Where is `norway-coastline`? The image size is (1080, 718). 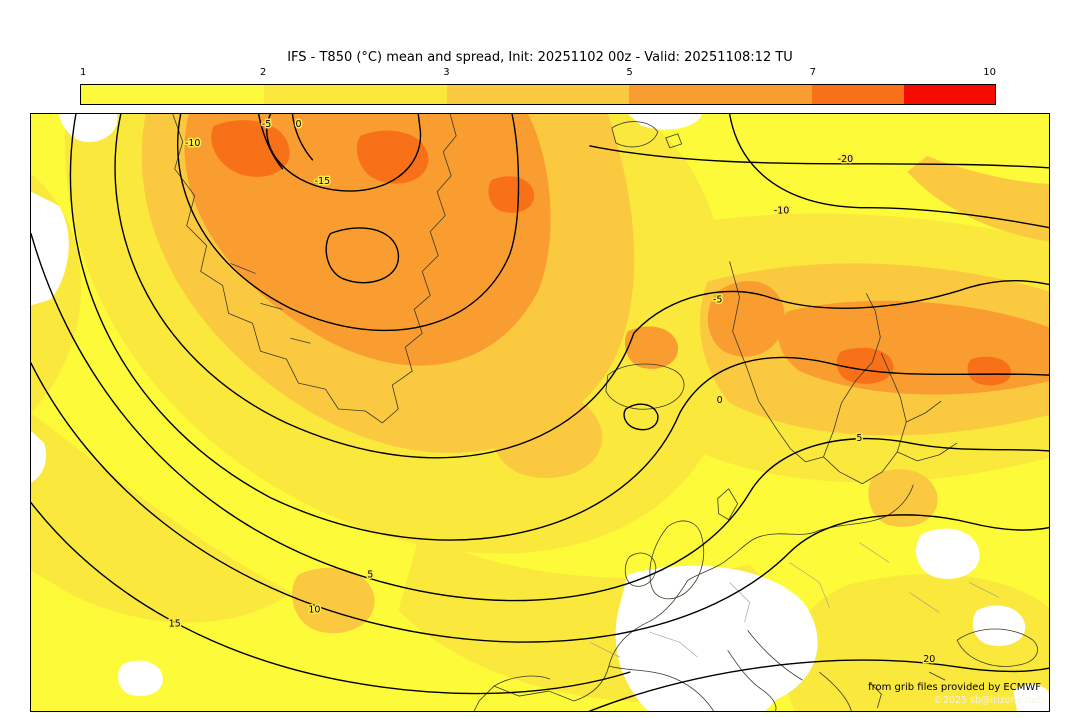 norway-coastline is located at coordinates (805, 362).